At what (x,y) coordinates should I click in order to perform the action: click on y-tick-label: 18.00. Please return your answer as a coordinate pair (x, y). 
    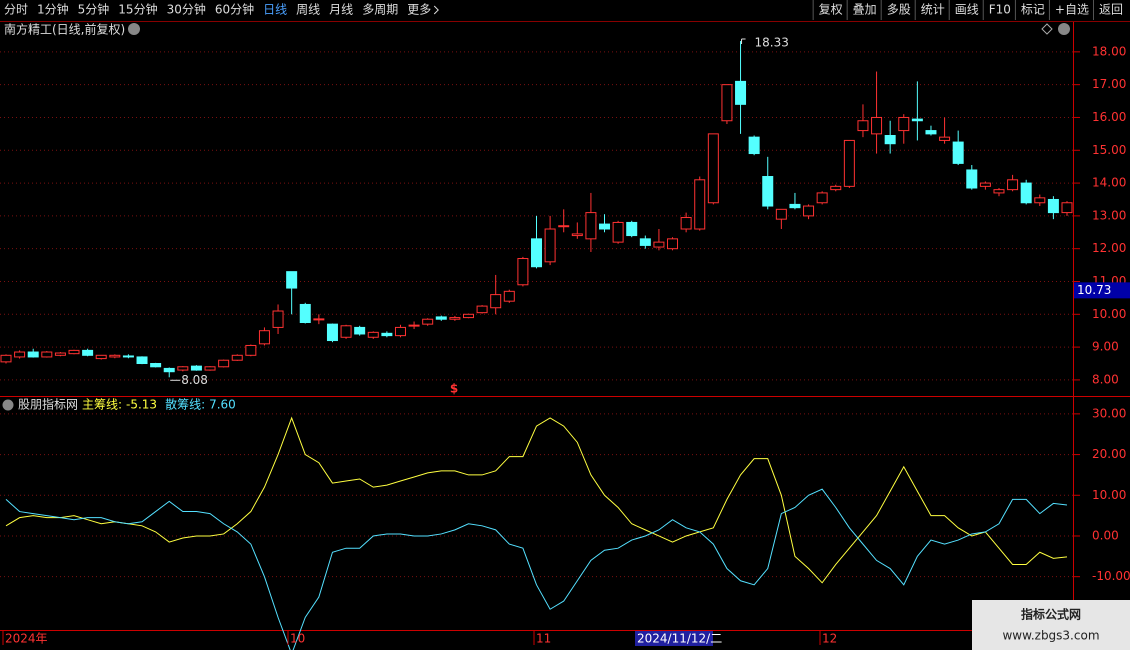
    Looking at the image, I should click on (1109, 51).